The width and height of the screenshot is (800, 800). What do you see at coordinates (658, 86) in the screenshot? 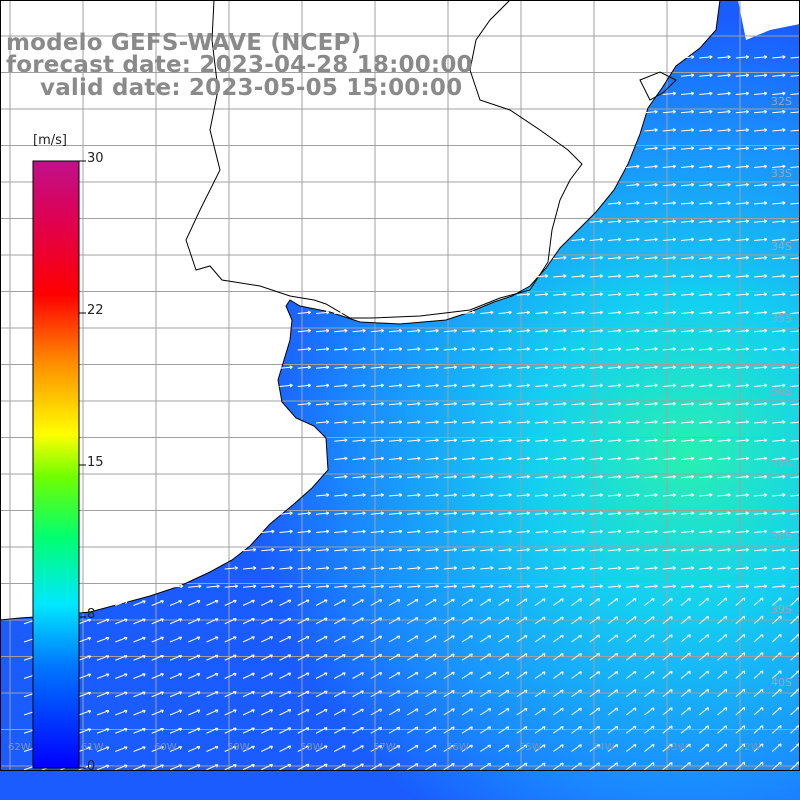
I see `coastal-lagoon` at bounding box center [658, 86].